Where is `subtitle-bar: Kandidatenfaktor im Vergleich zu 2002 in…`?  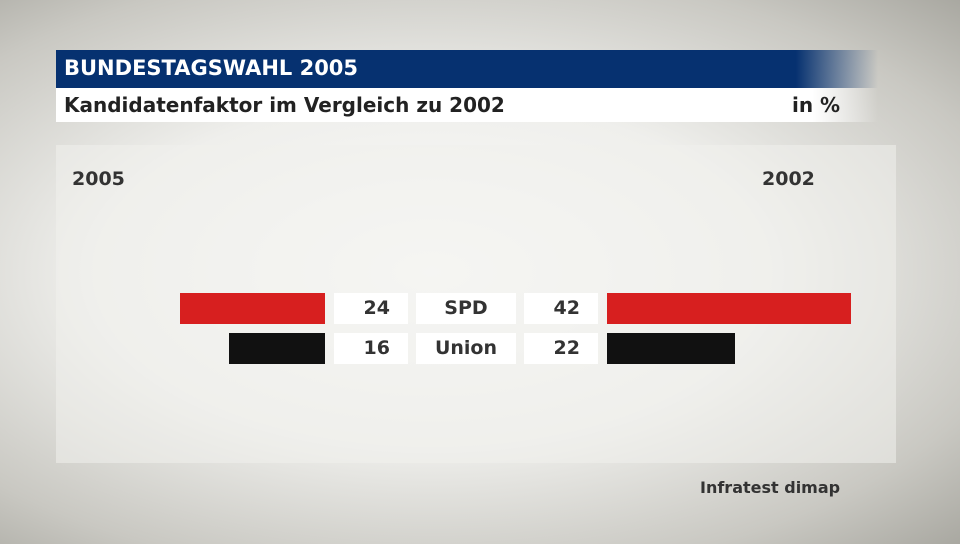
subtitle-bar: Kandidatenfaktor im Vergleich zu 2002 in… is located at coordinates (467, 105).